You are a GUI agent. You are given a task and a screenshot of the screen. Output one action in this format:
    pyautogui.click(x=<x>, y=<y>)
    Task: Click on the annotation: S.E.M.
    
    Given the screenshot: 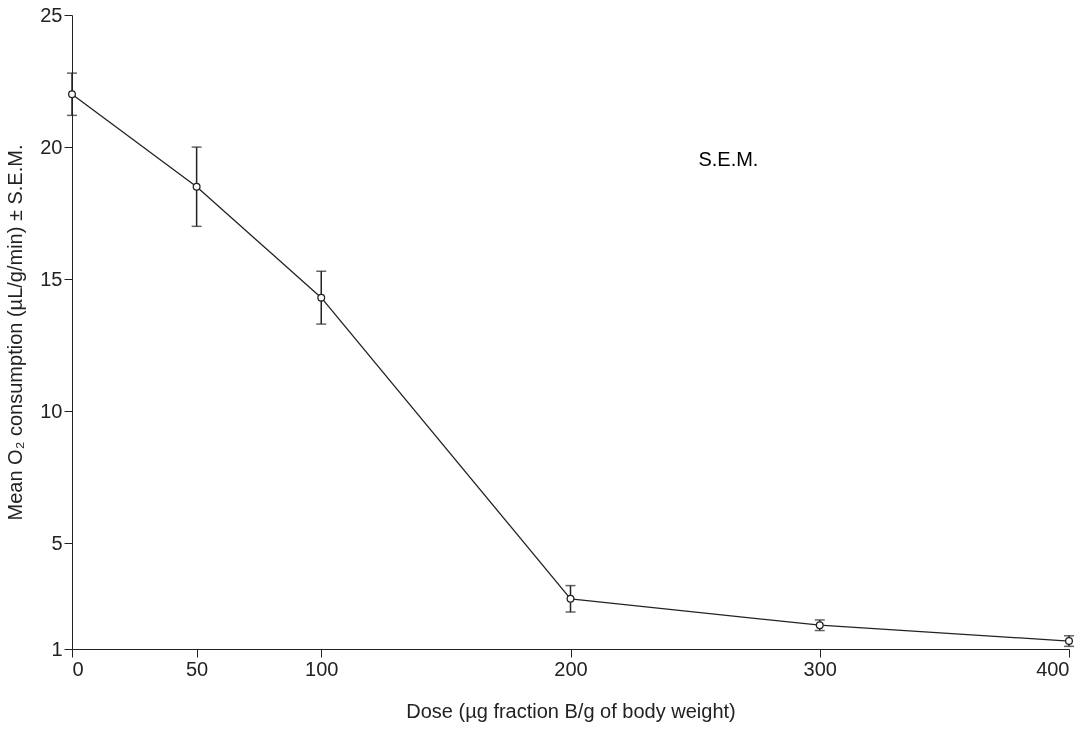 What is the action you would take?
    pyautogui.click(x=728, y=159)
    